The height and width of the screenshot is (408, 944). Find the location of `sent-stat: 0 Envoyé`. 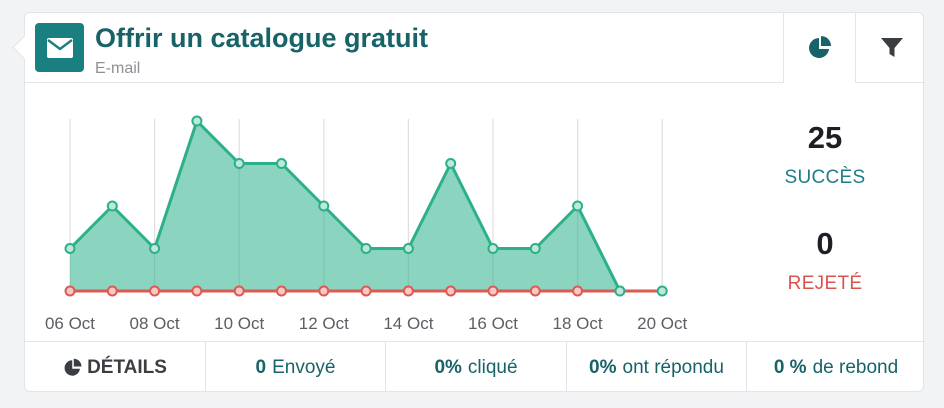

sent-stat: 0 Envoyé is located at coordinates (295, 367).